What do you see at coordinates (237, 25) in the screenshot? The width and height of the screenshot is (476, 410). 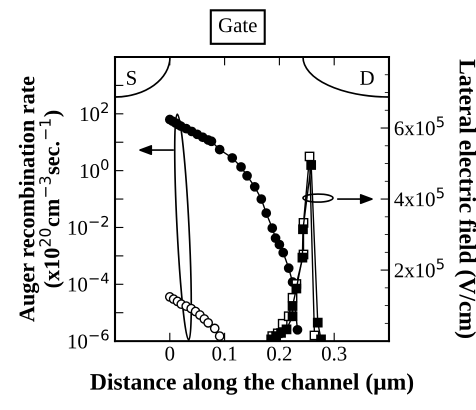 I see `text: Gate` at bounding box center [237, 25].